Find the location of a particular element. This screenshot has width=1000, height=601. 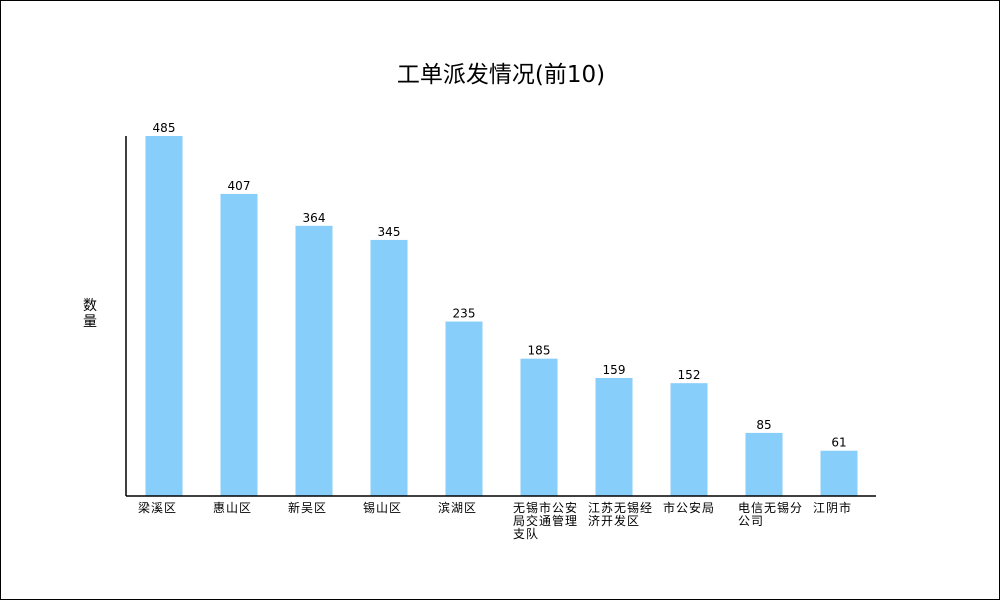

data-label-6: 185 is located at coordinates (539, 351).